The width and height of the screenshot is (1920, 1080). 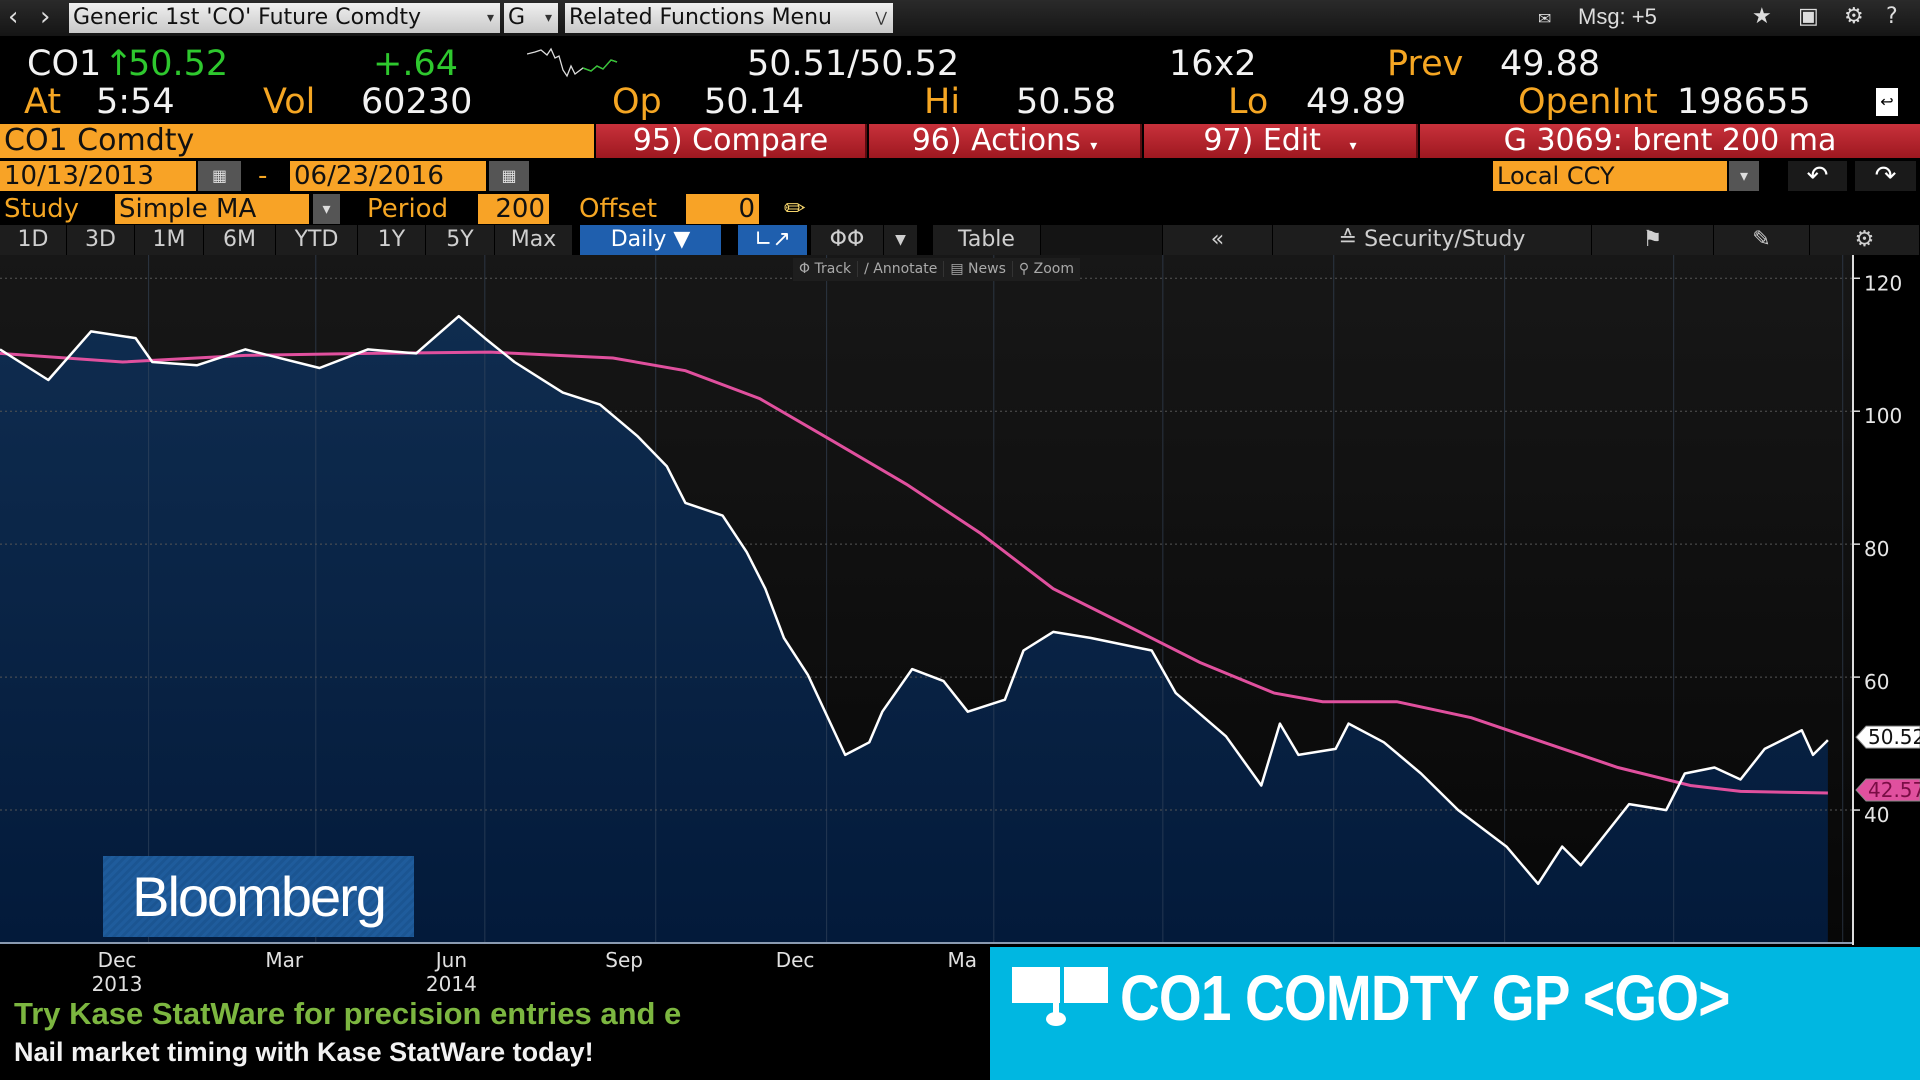 I want to click on settings-gear-icon: ⚙, so click(x=1865, y=240).